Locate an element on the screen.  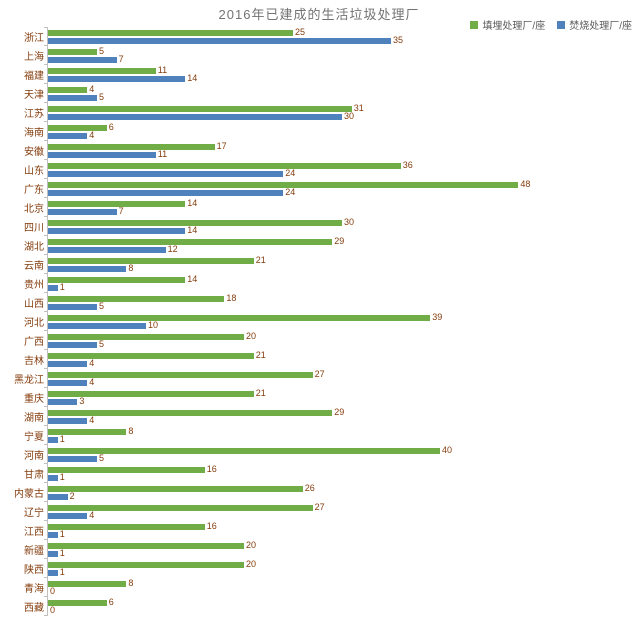
value-label: 7 is located at coordinates (121, 59).